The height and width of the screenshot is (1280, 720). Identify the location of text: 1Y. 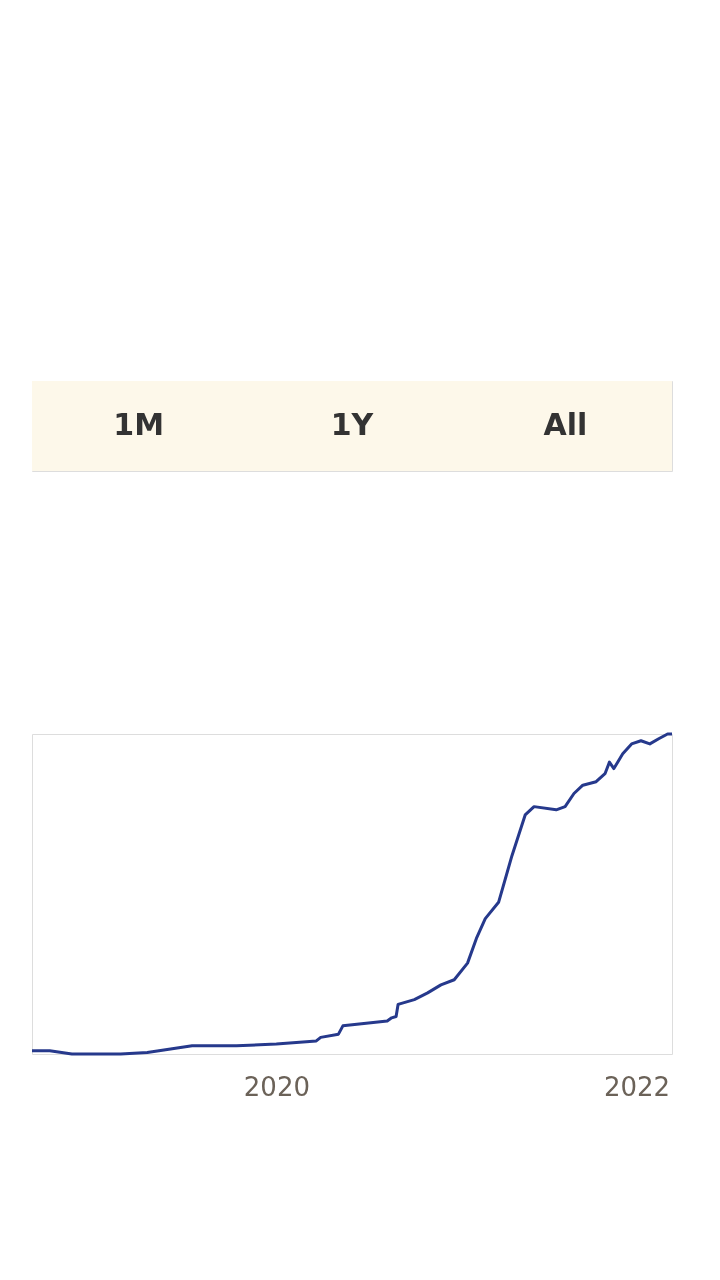
(352, 424).